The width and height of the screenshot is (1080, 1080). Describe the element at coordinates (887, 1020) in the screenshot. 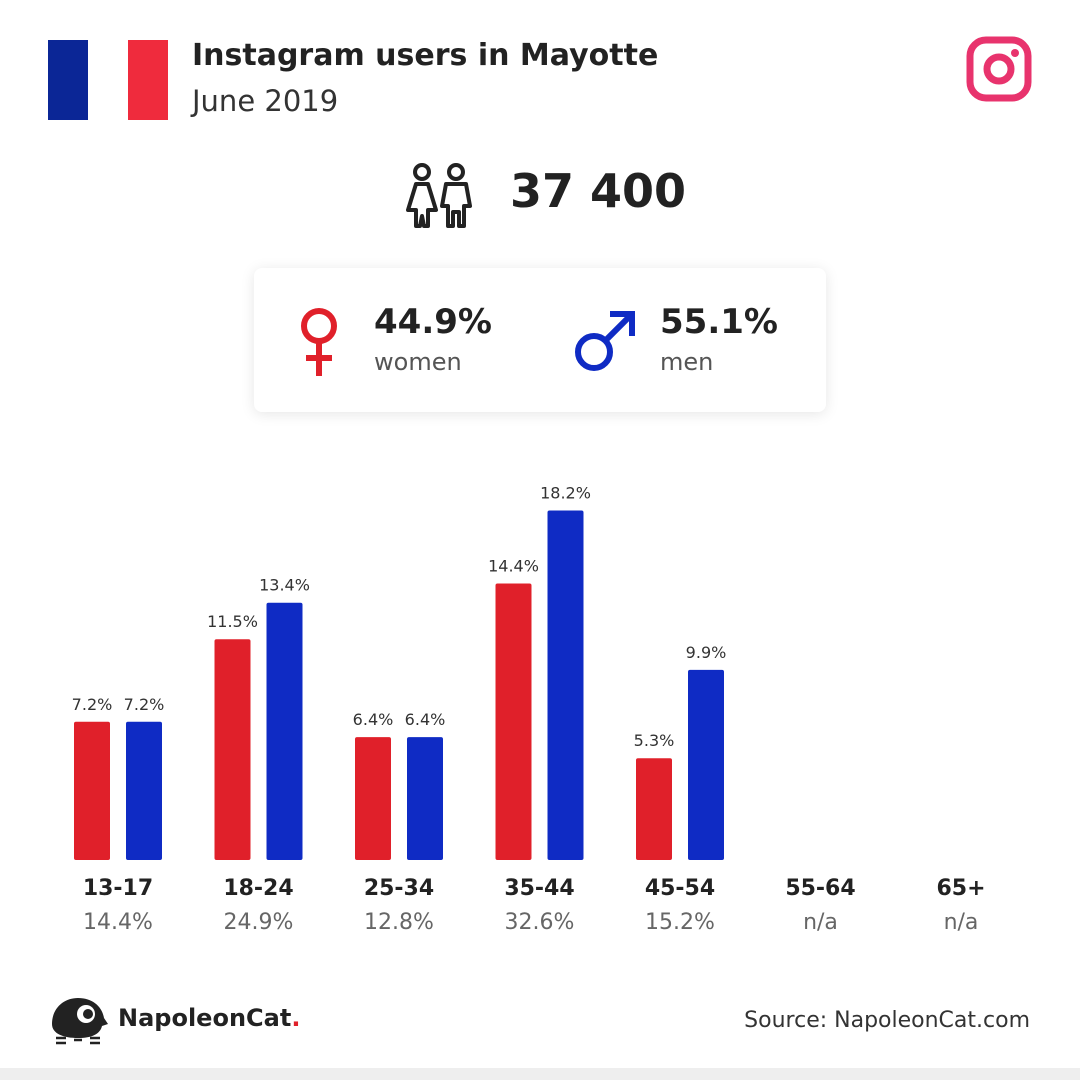

I see `source-text: Source: NapoleonCat.com` at that location.